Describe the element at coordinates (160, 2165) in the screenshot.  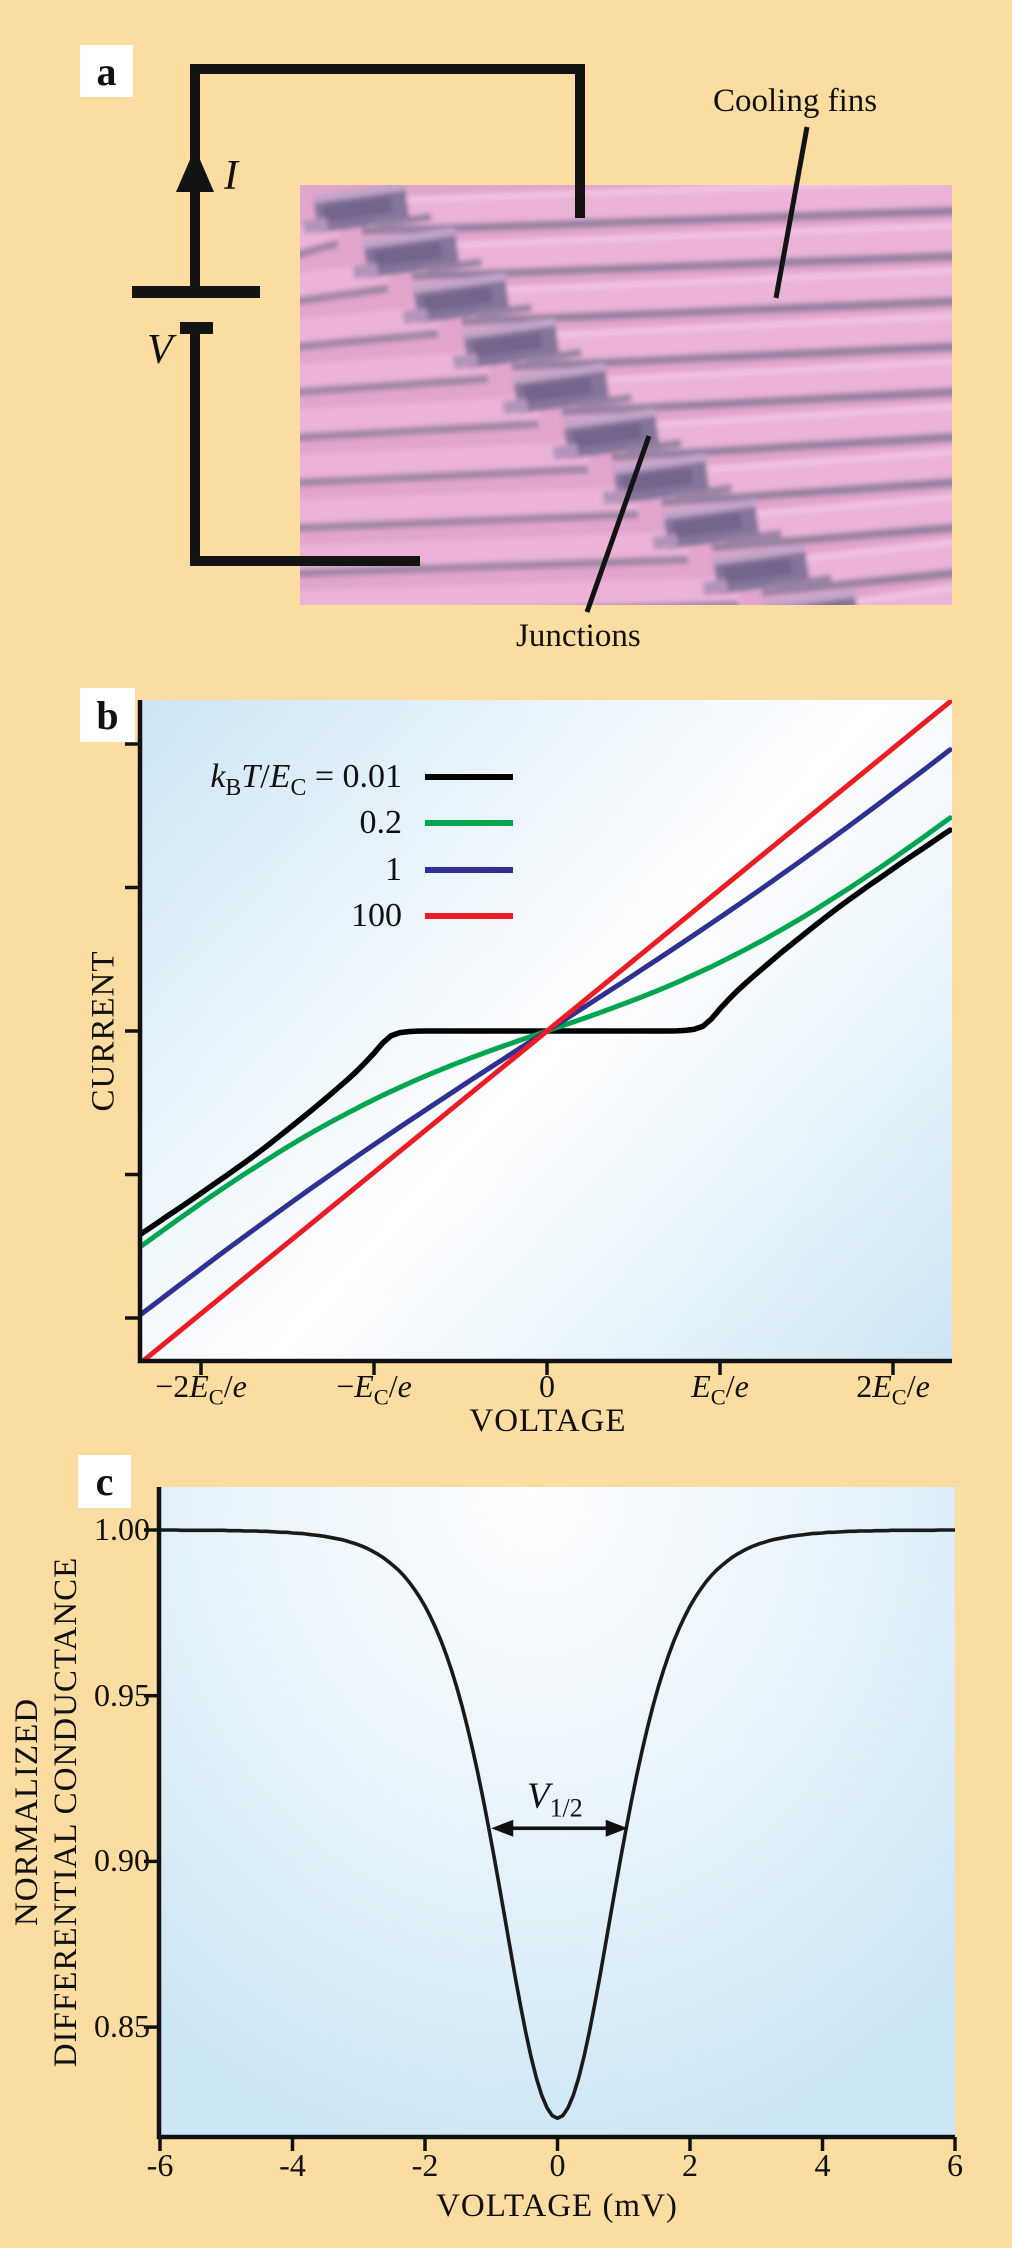
I see `c-x-tick-label: -6` at that location.